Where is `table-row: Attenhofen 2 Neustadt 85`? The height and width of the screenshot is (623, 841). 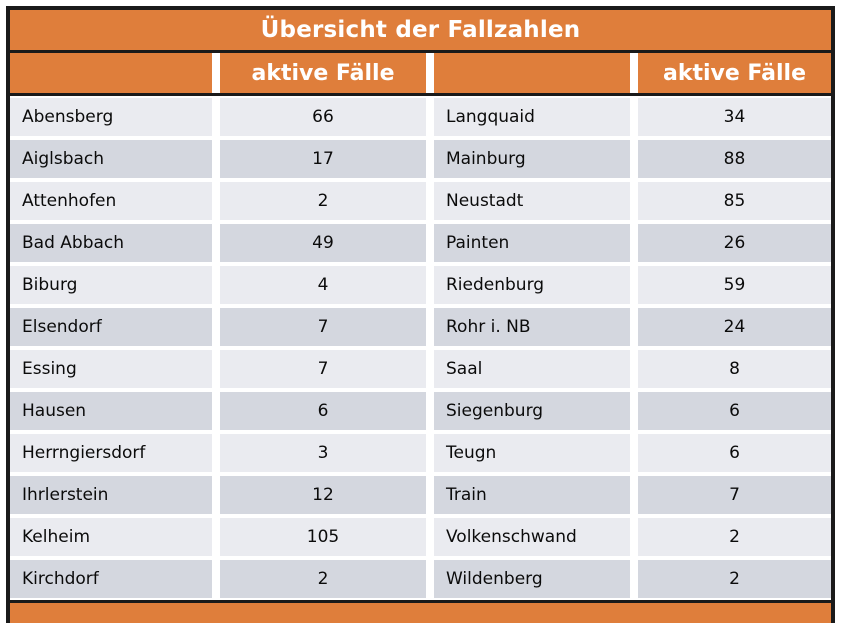
table-row: Attenhofen 2 Neustadt 85 is located at coordinates (420, 201).